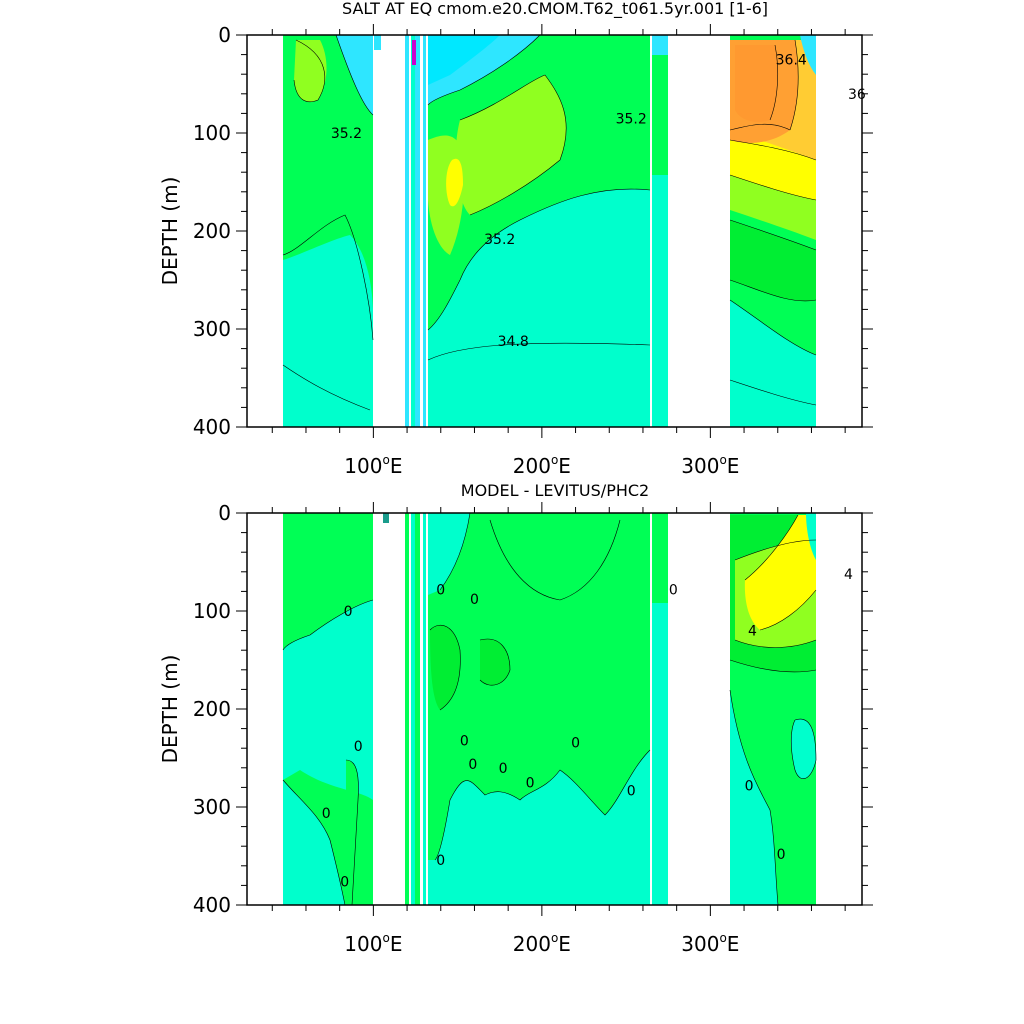  I want to click on bottom-pacific-green, so click(539, 686).